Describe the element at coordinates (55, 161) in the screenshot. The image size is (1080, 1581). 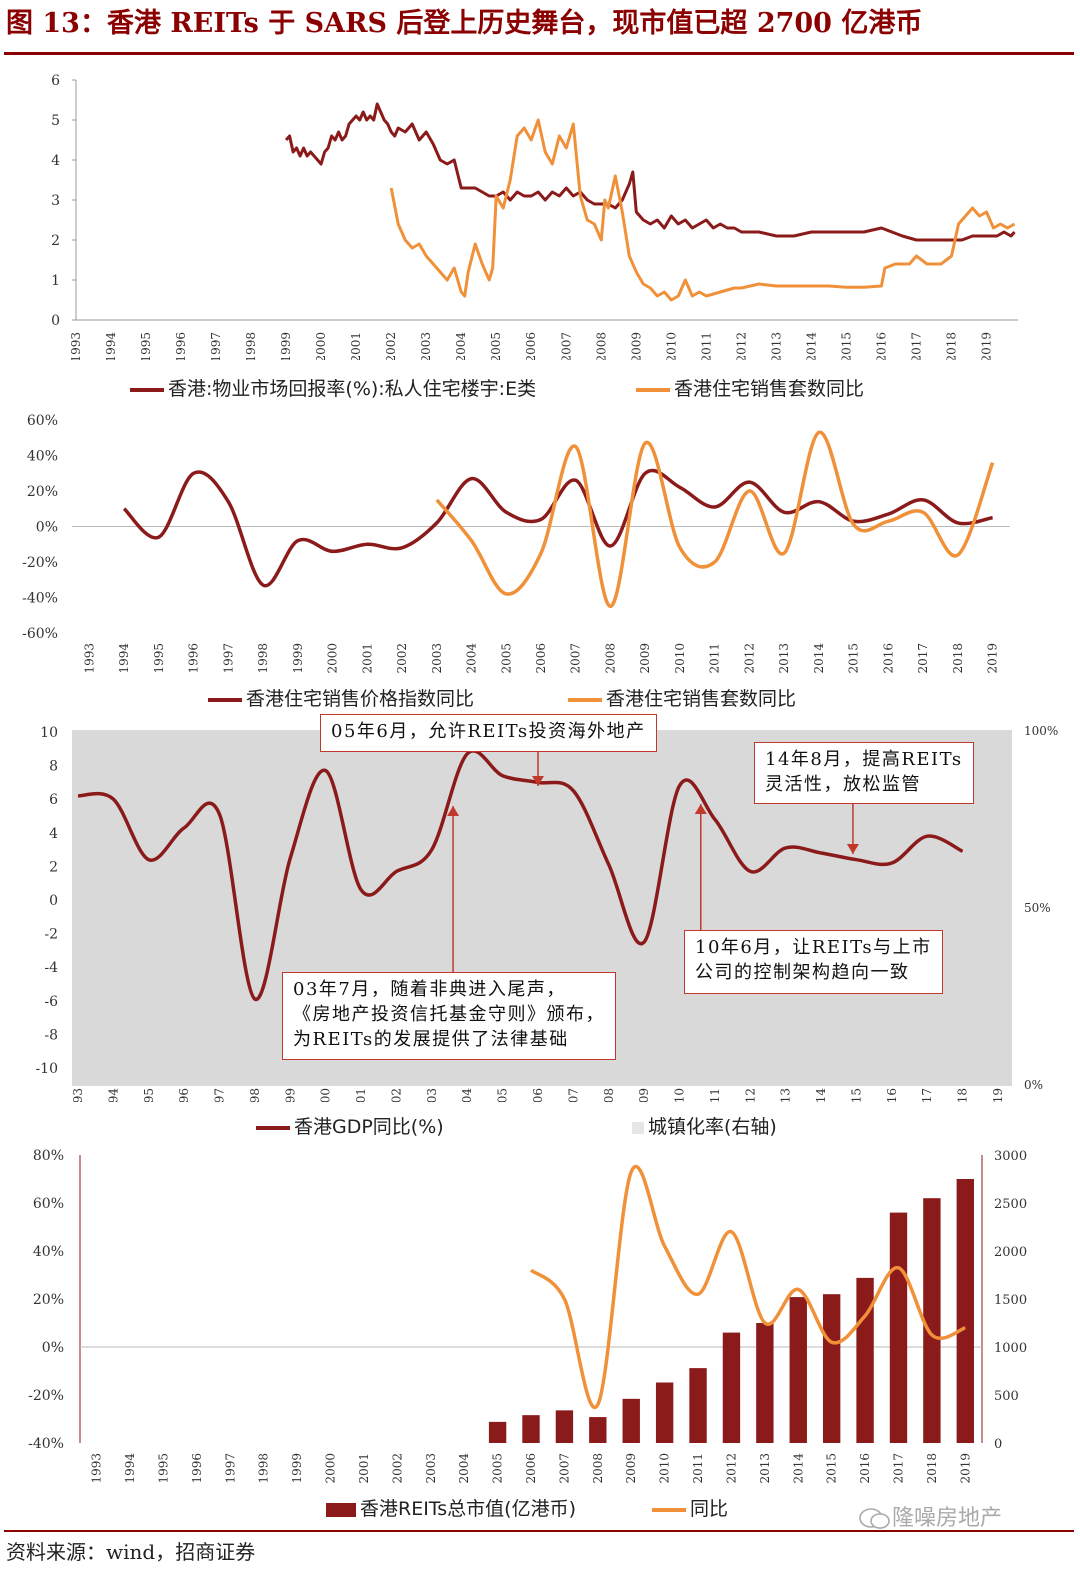
I see `c1-ytick-4: 4` at that location.